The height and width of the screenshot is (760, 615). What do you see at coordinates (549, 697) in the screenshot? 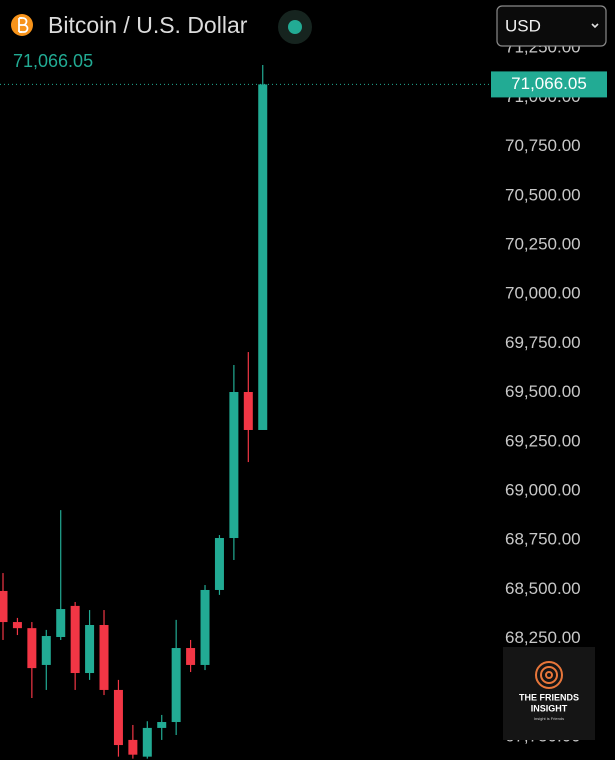
I see `watermark-line: THE FRIENDS` at bounding box center [549, 697].